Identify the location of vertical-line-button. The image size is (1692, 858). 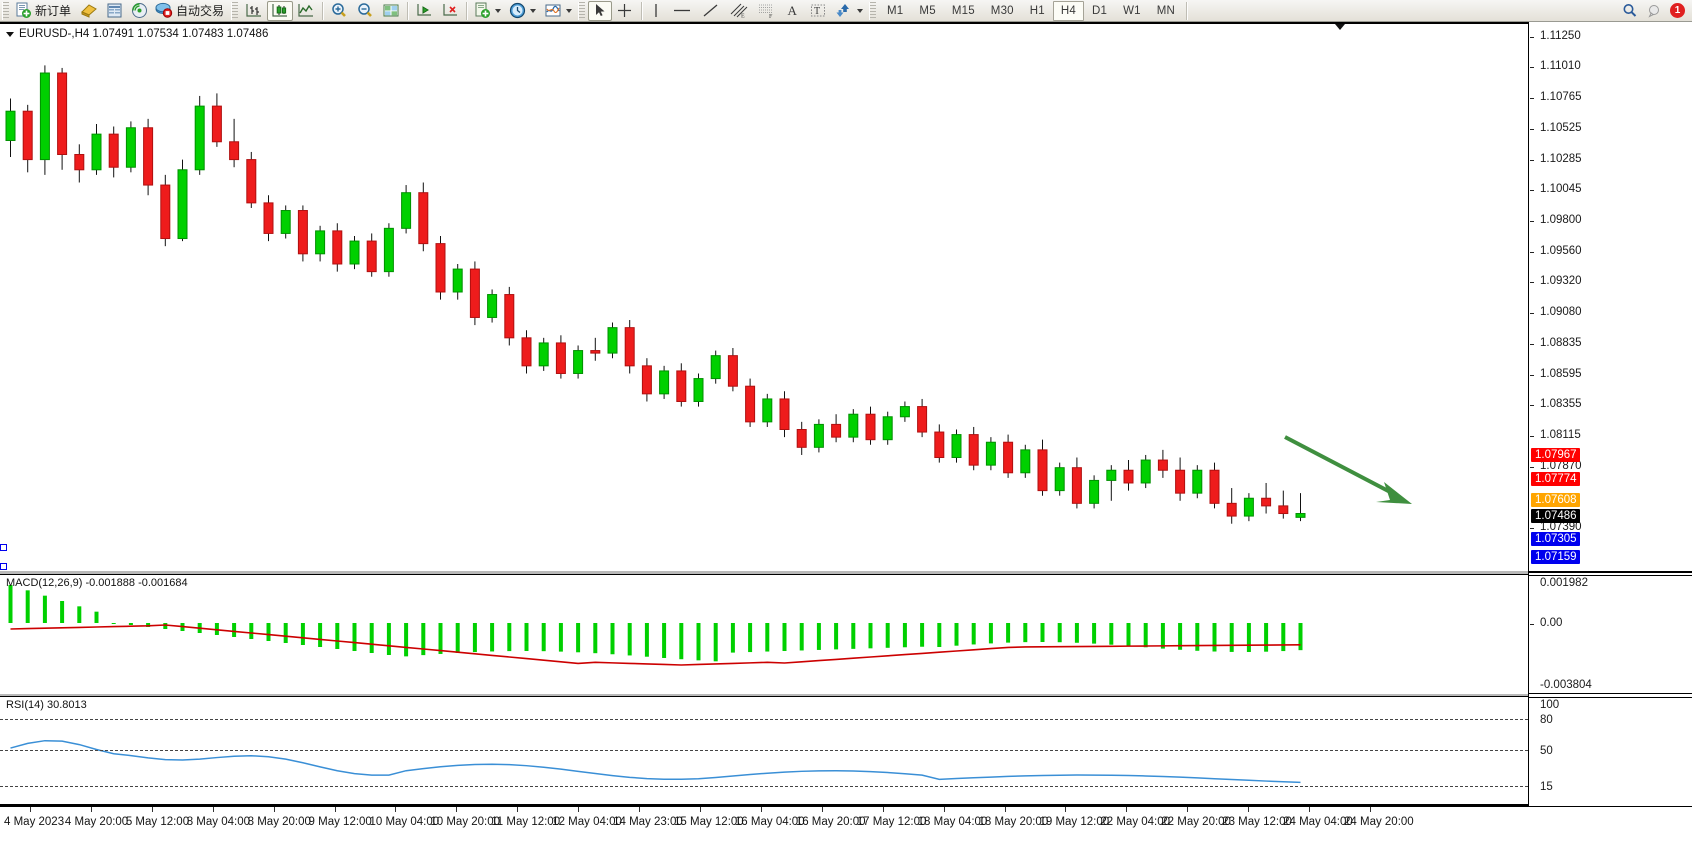
(656, 11).